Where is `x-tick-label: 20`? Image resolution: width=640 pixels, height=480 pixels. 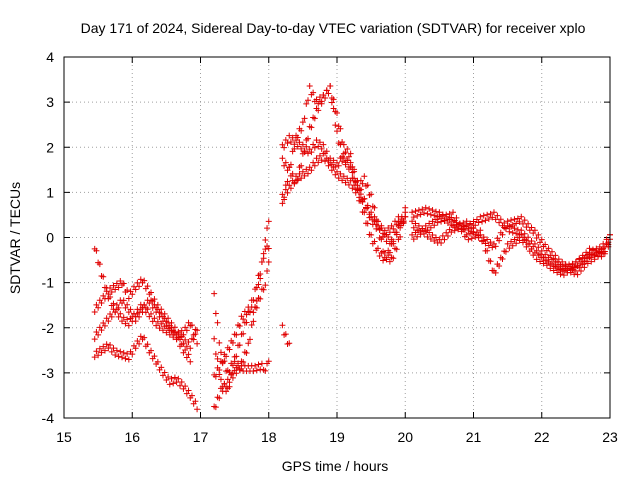
x-tick-label: 20 is located at coordinates (405, 437).